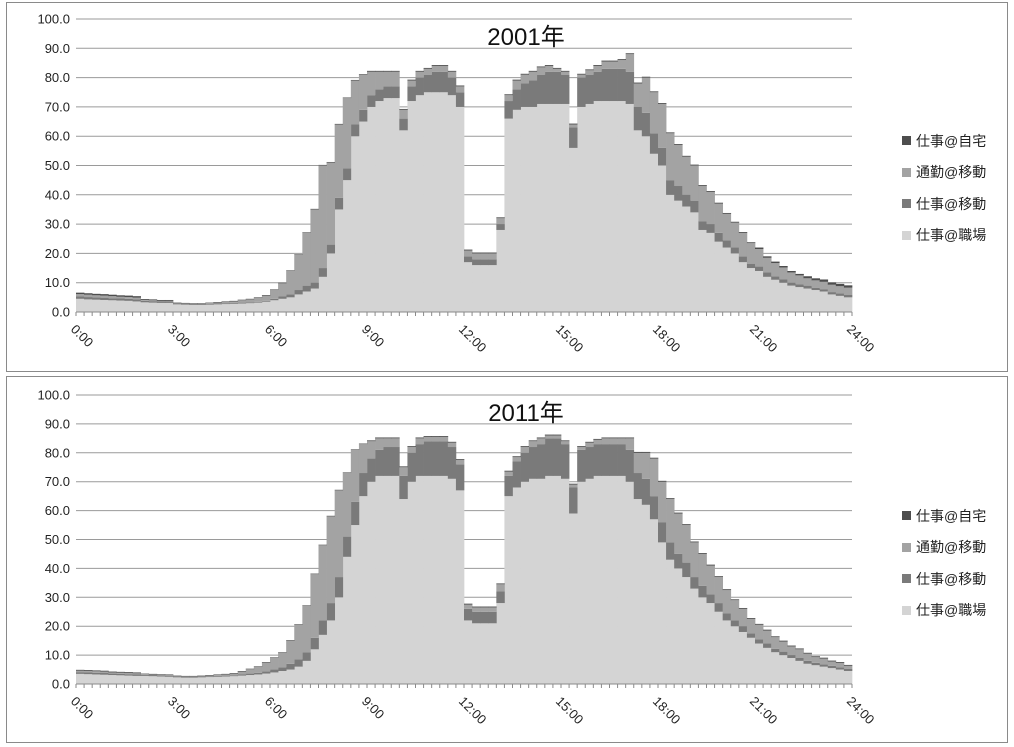 The height and width of the screenshot is (747, 1014). I want to click on y-tick-label: 30.0, so click(57, 597).